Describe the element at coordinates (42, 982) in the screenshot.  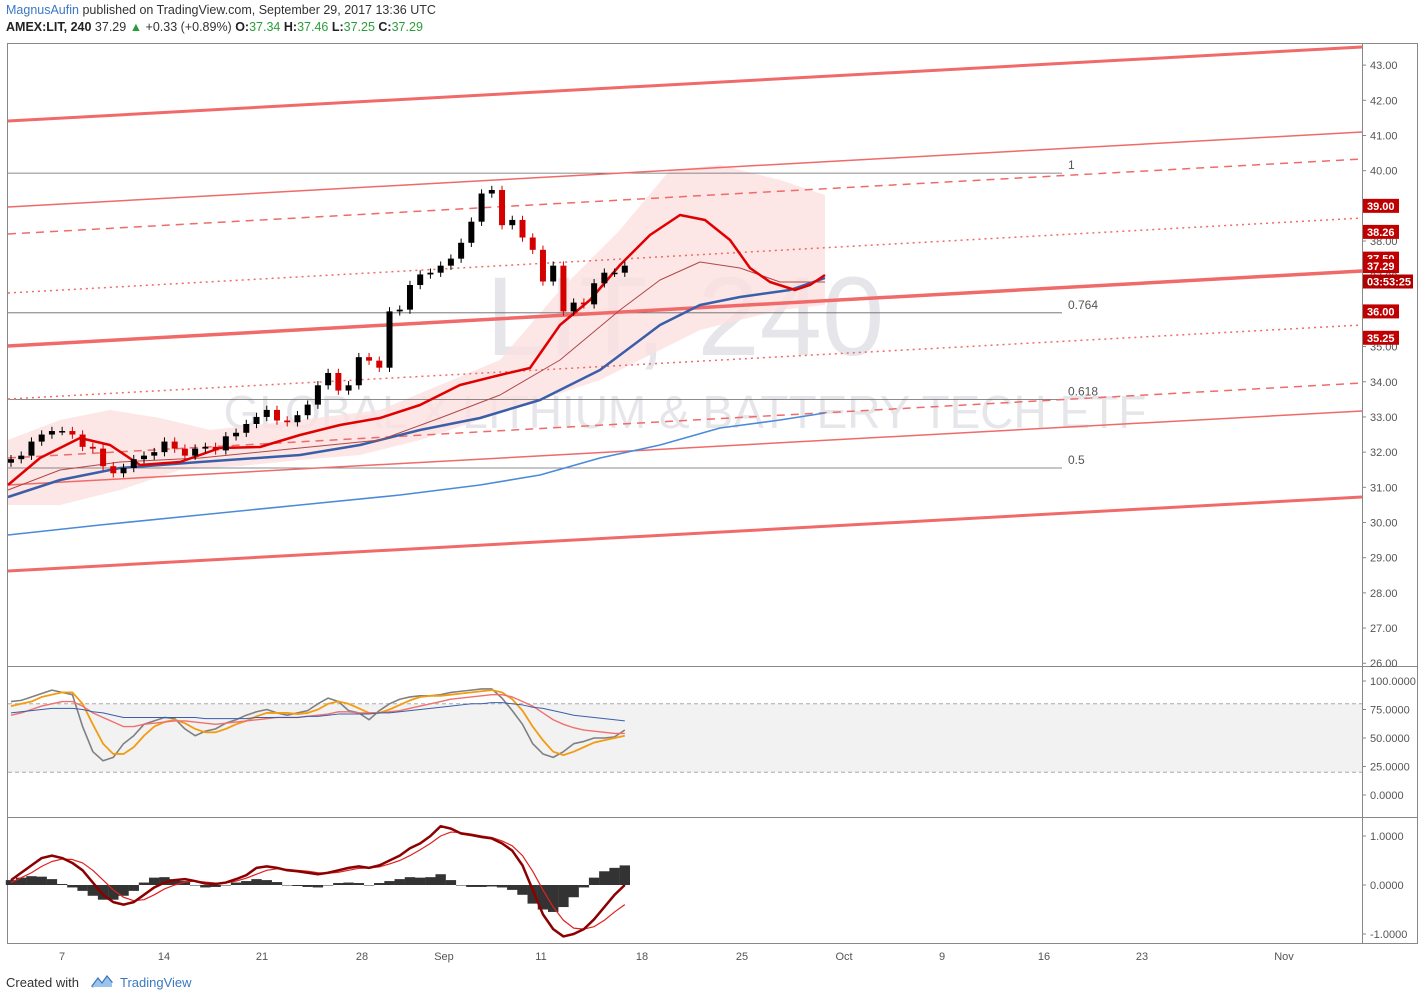
I see `created-with-text: Created with` at that location.